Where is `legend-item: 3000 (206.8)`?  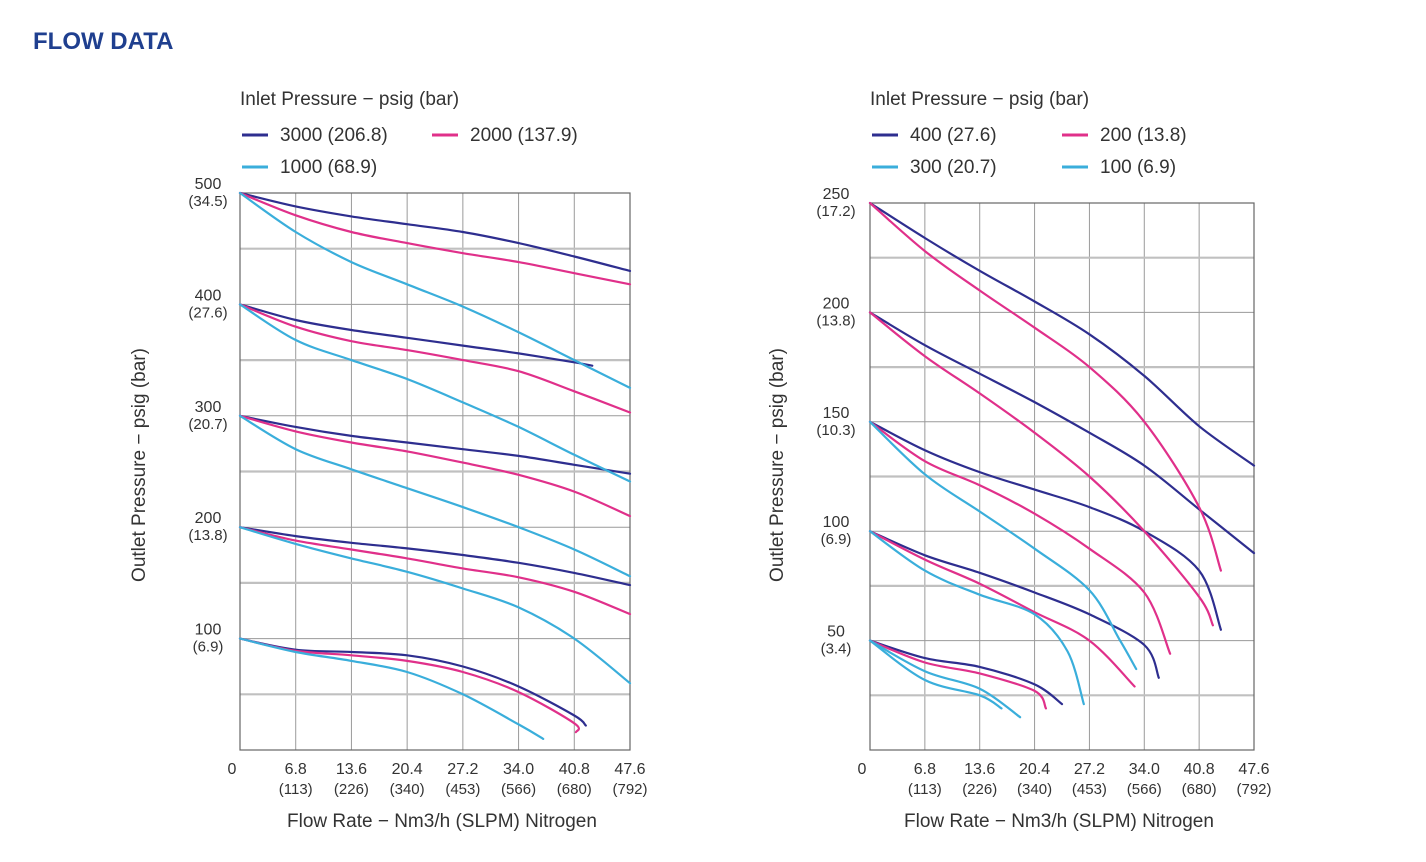
legend-item: 3000 (206.8) is located at coordinates (315, 135).